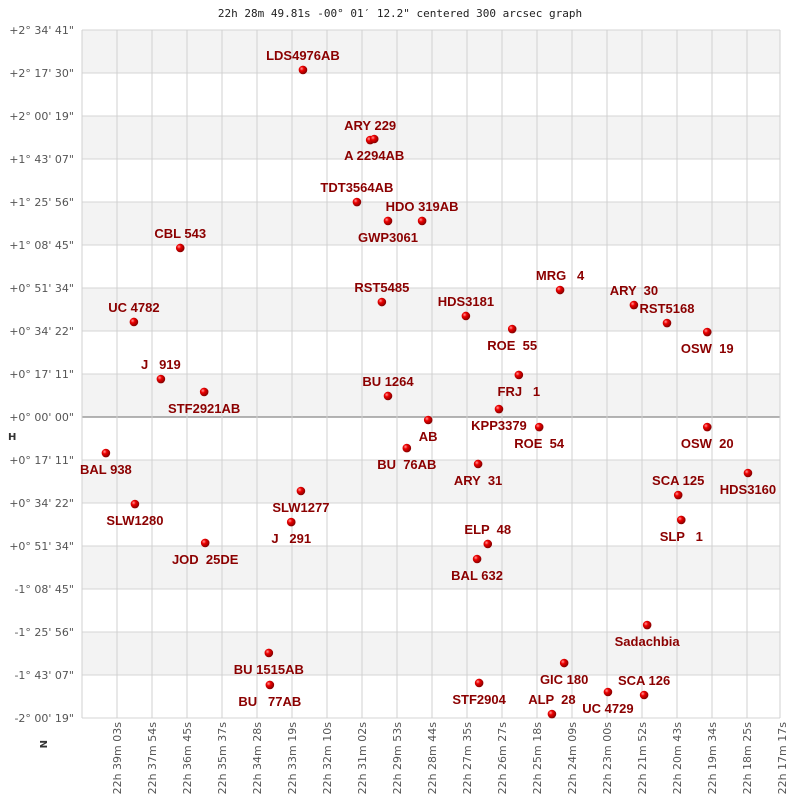 Image resolution: width=800 pixels, height=800 pixels. Describe the element at coordinates (681, 536) in the screenshot. I see `star-label: SLP 1` at that location.